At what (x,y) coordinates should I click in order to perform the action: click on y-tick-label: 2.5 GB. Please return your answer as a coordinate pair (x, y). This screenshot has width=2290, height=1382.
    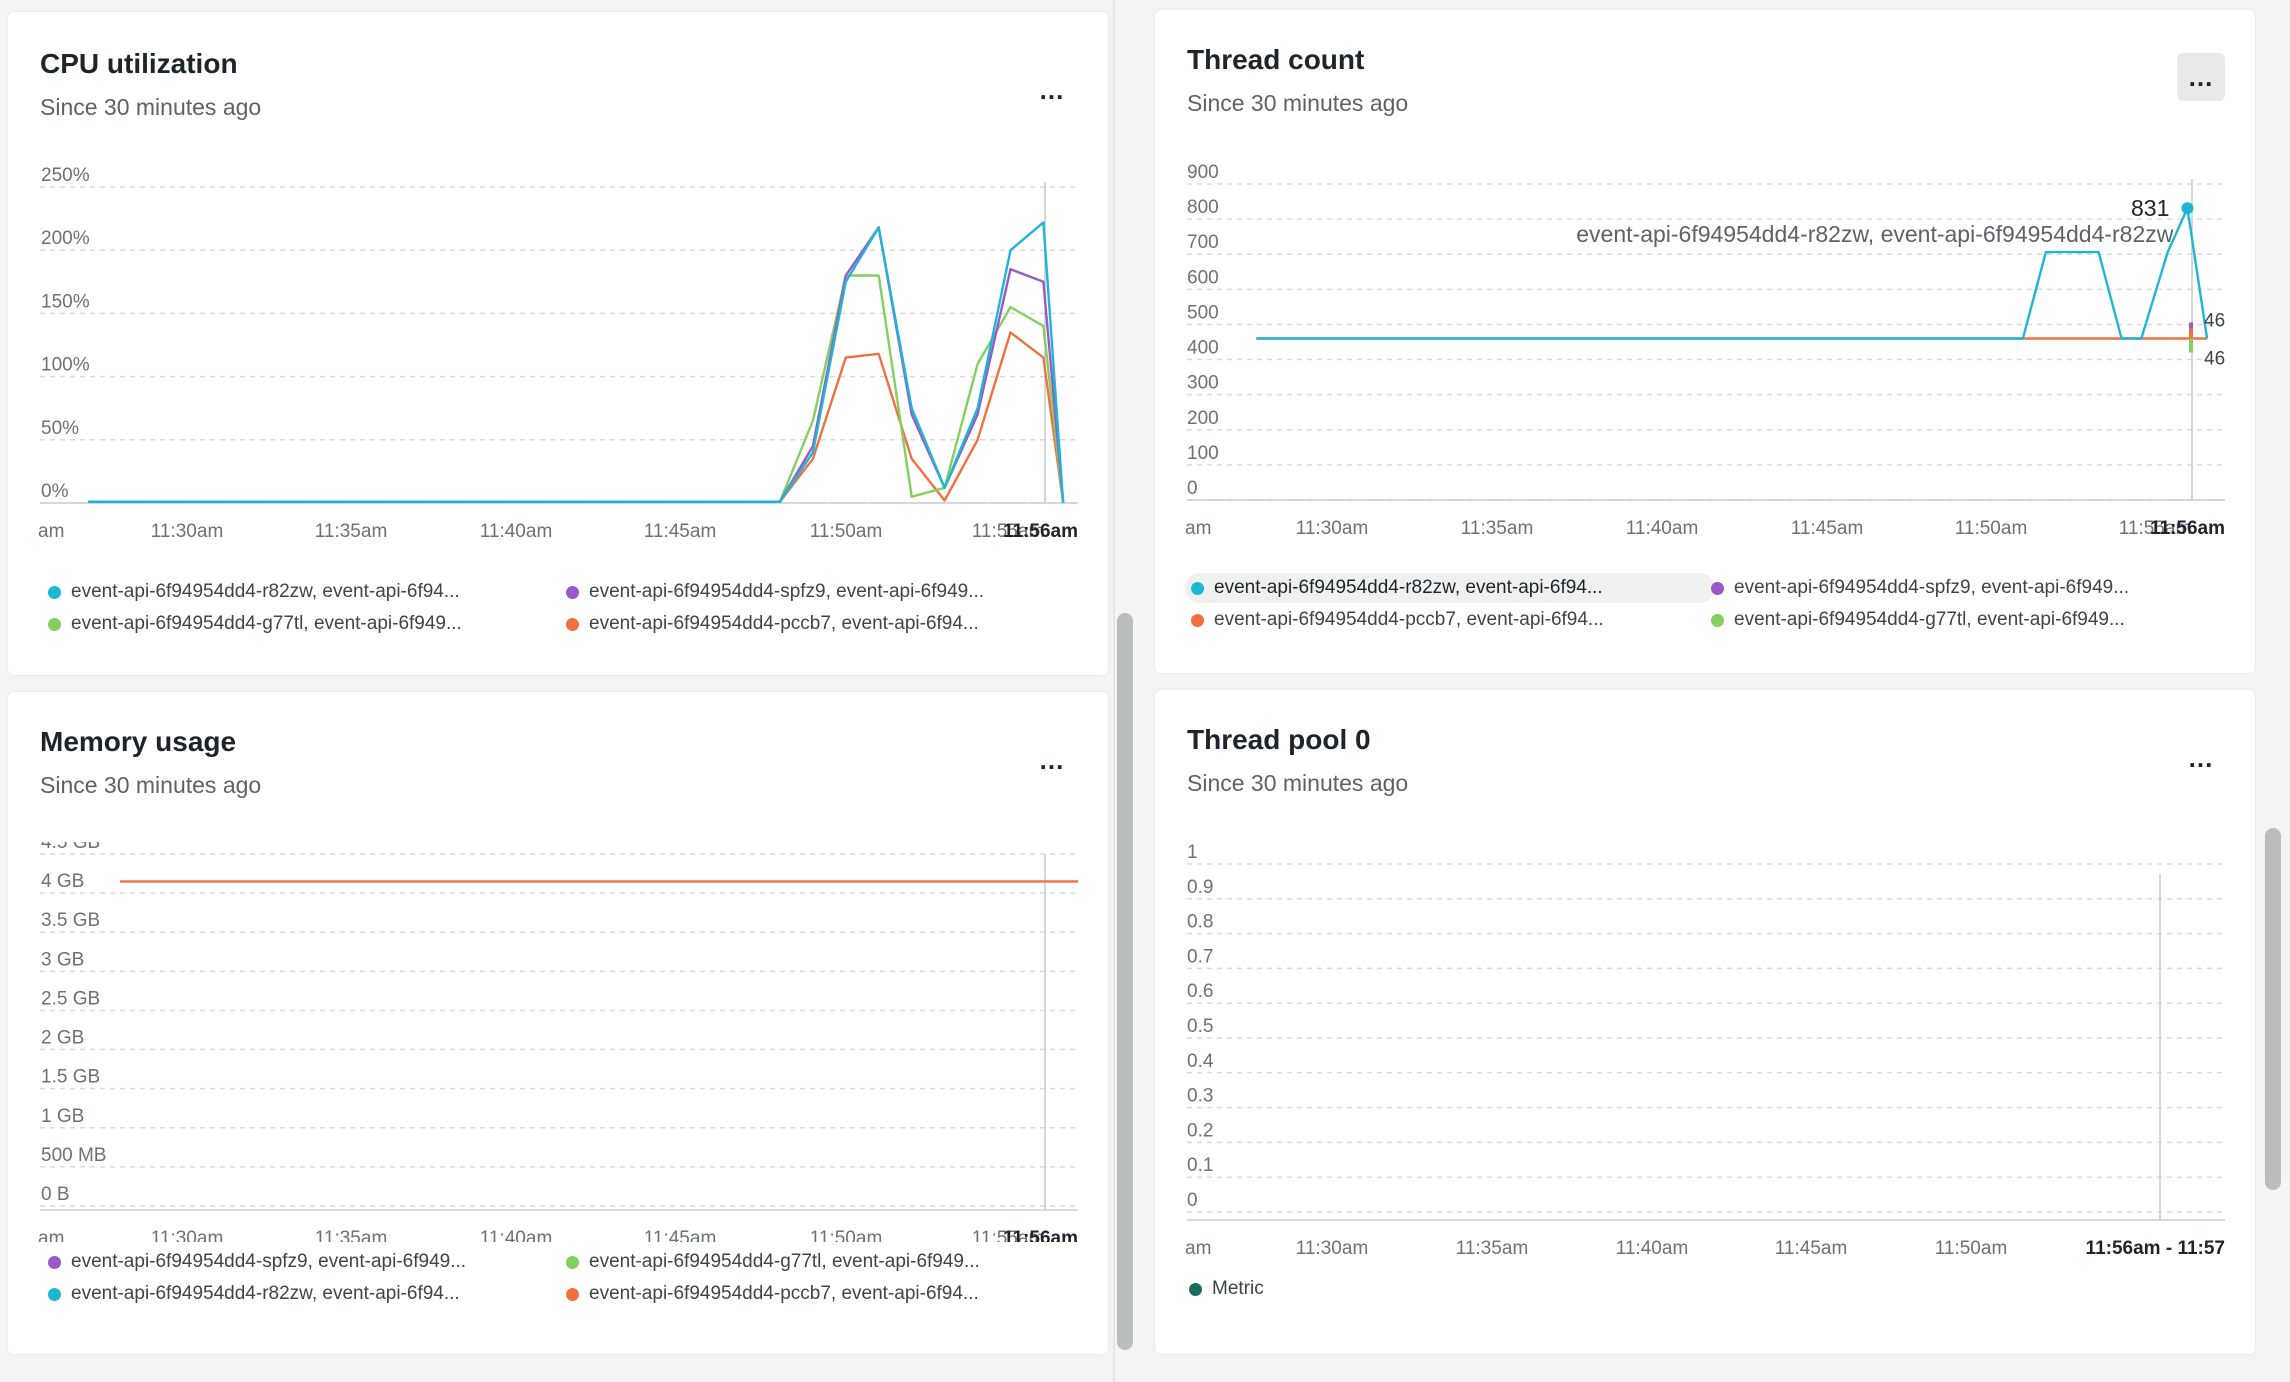
    Looking at the image, I should click on (70, 998).